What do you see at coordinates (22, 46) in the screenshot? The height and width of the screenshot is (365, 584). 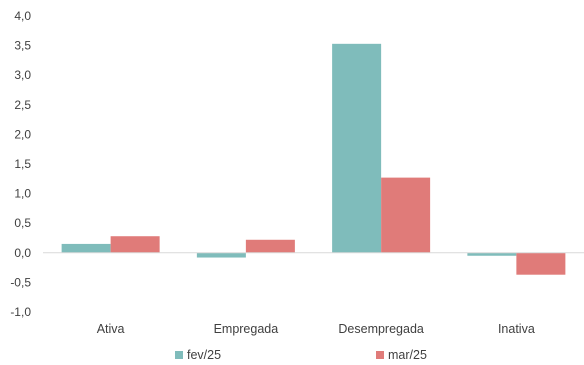 I see `y-tick-label: 3,5` at bounding box center [22, 46].